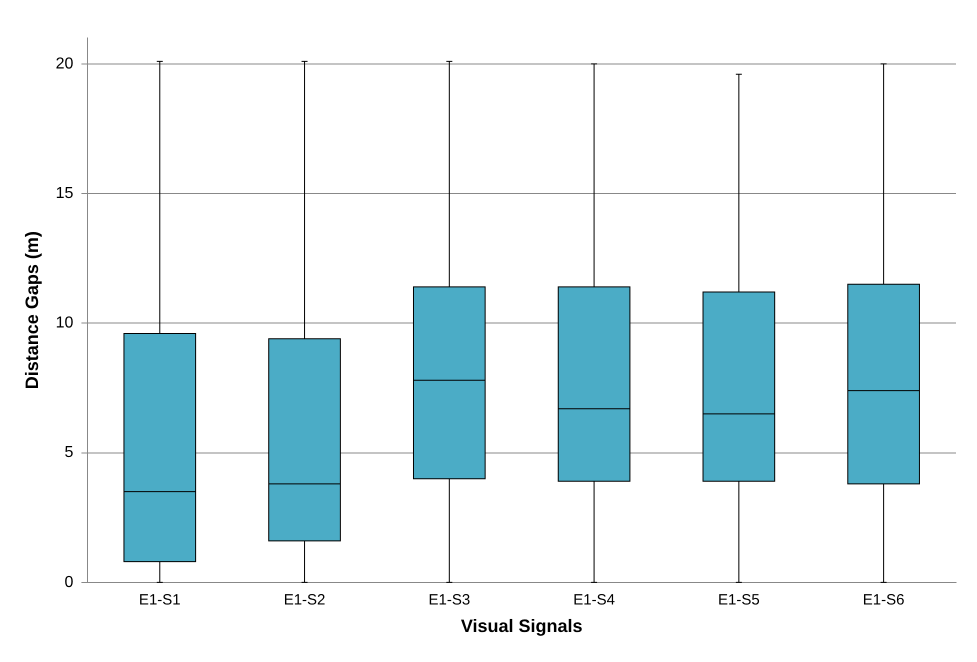 This screenshot has height=662, width=977. I want to click on y-tick-label: 0, so click(69, 582).